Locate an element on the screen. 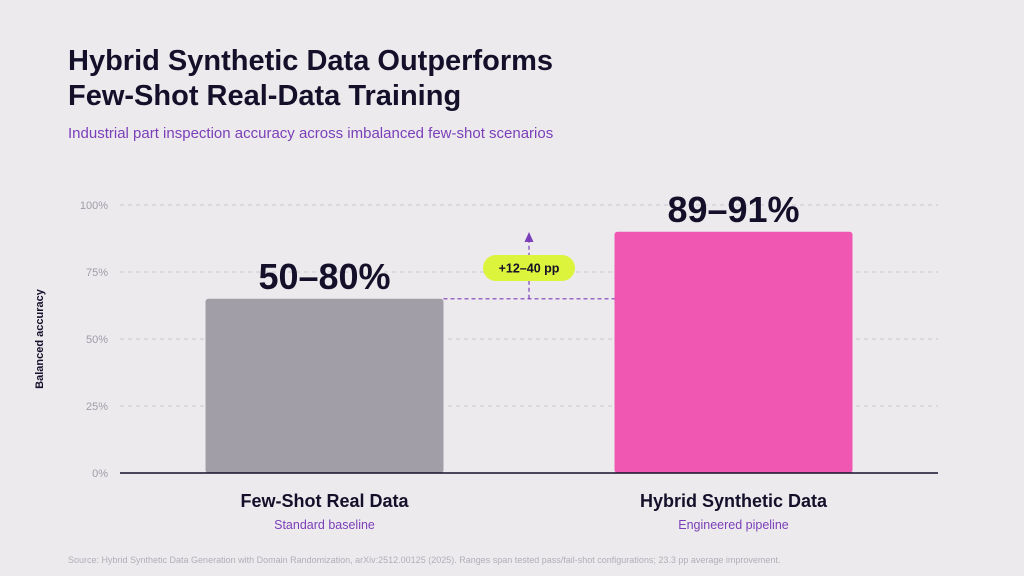 Image resolution: width=1024 pixels, height=576 pixels. improvement-badge is located at coordinates (529, 268).